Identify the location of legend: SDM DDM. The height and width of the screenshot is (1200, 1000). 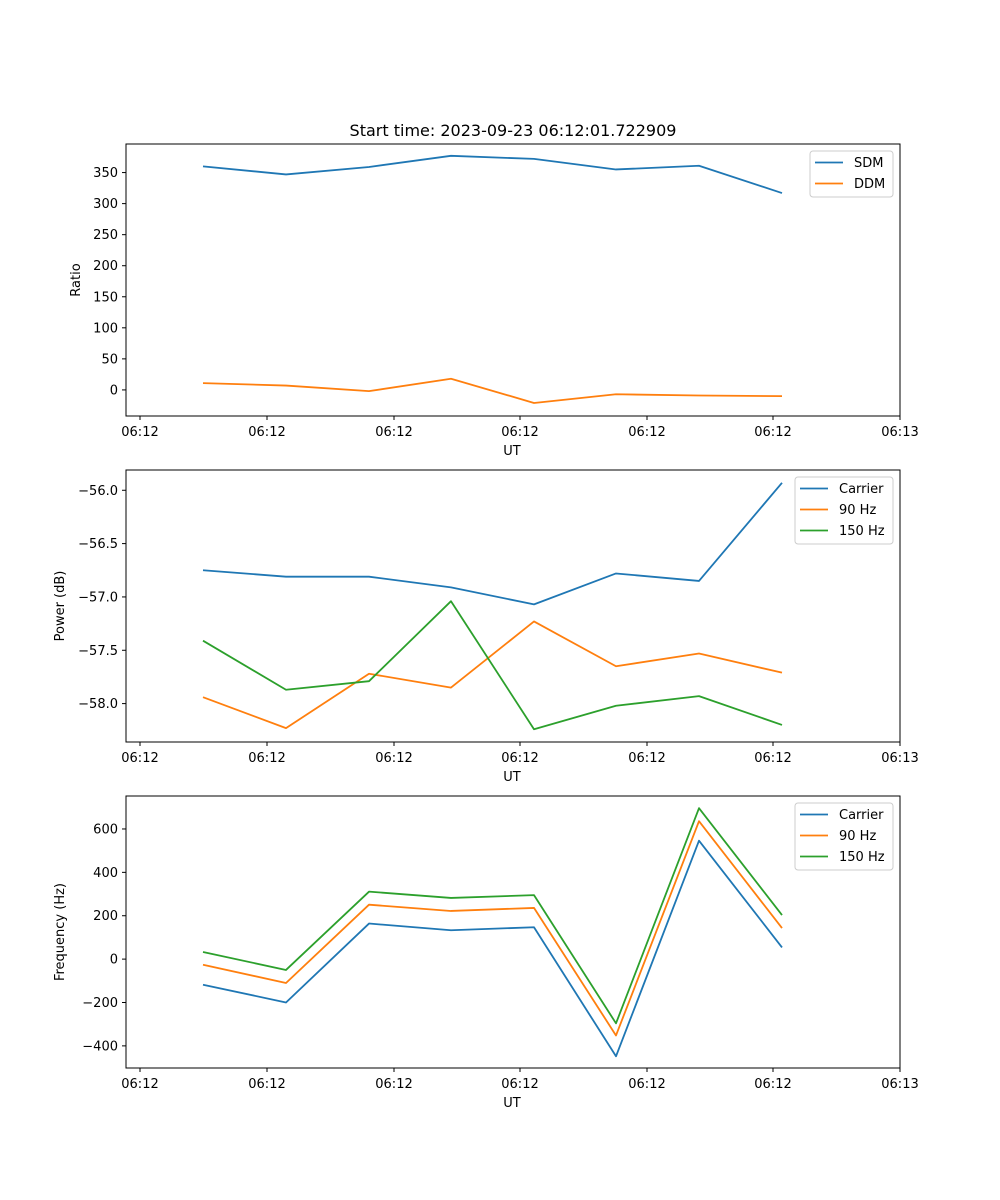
(851, 174).